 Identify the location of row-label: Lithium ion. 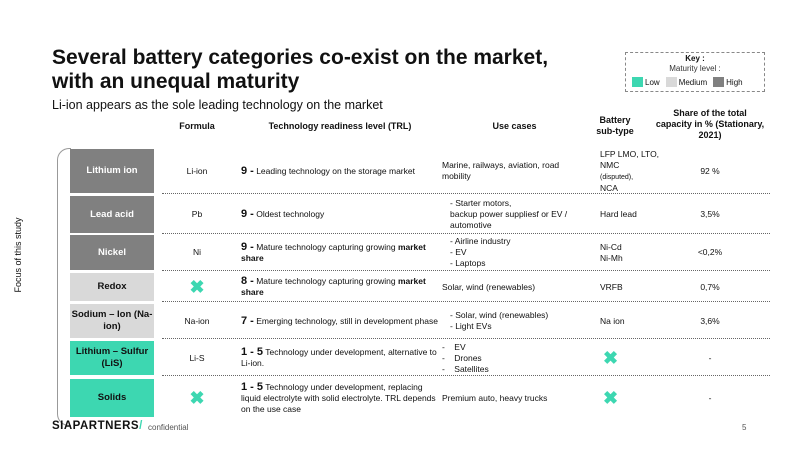
(112, 171).